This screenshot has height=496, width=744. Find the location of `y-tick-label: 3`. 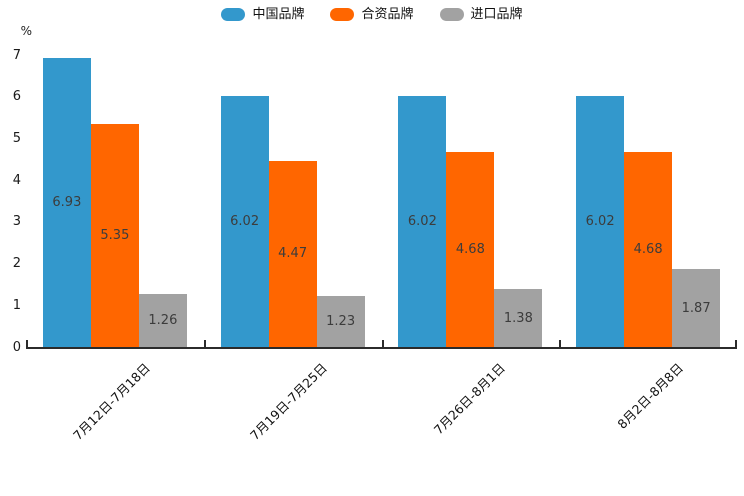

y-tick-label: 3 is located at coordinates (16, 222).